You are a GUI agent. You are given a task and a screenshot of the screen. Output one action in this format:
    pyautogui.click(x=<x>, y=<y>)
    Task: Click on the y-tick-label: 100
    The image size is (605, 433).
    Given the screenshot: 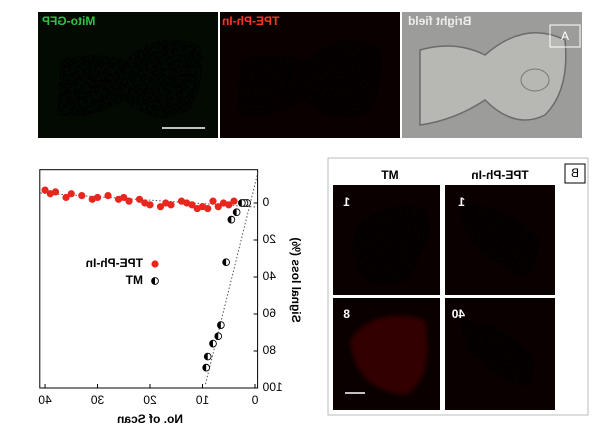 What is the action you would take?
    pyautogui.click(x=272, y=387)
    